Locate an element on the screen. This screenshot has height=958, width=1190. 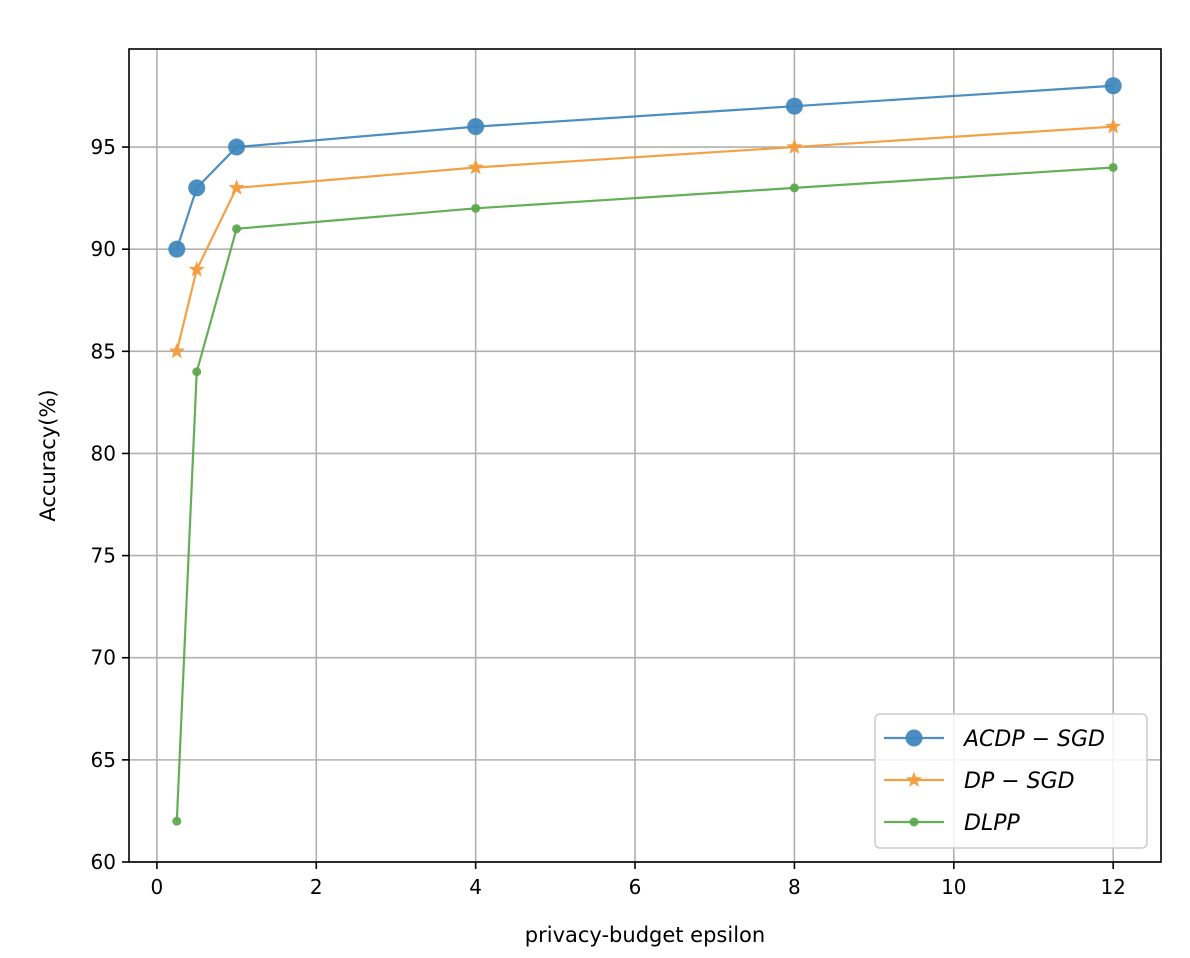
y-tick-label: 75 is located at coordinates (103, 556).